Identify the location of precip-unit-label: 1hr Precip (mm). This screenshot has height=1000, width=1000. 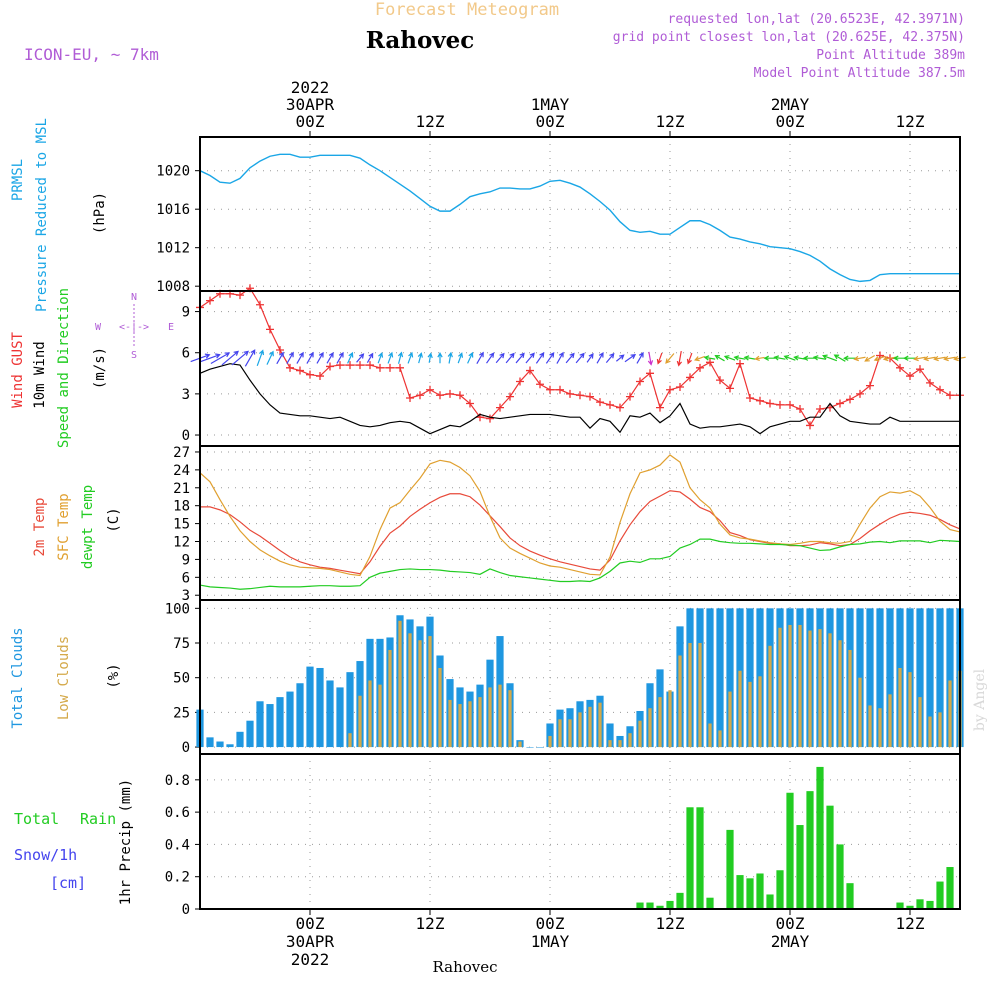
(126, 842).